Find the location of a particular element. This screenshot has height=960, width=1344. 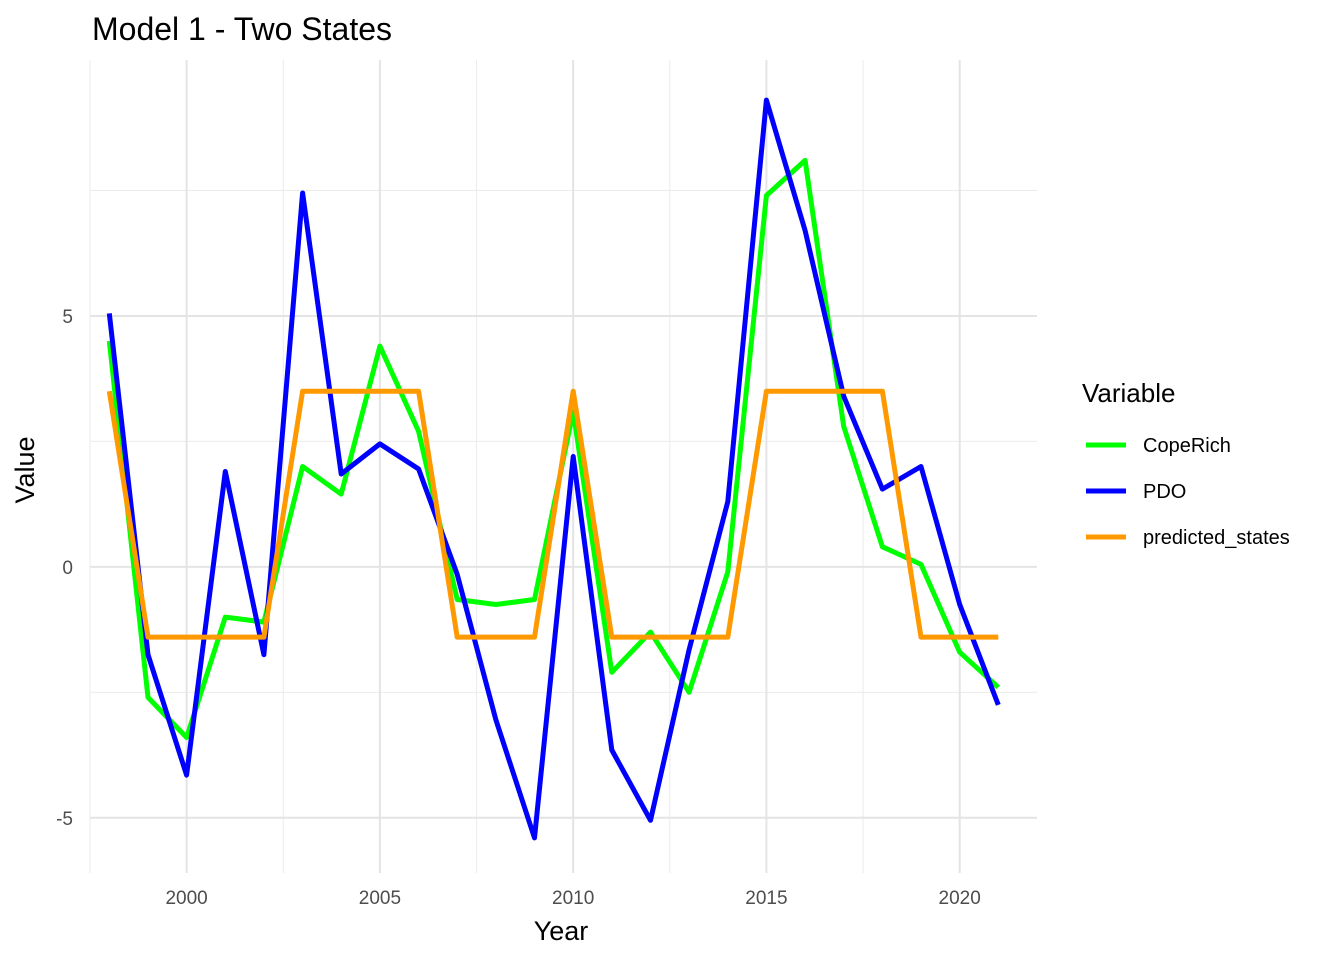

y-tick-label: 0 is located at coordinates (67, 568).